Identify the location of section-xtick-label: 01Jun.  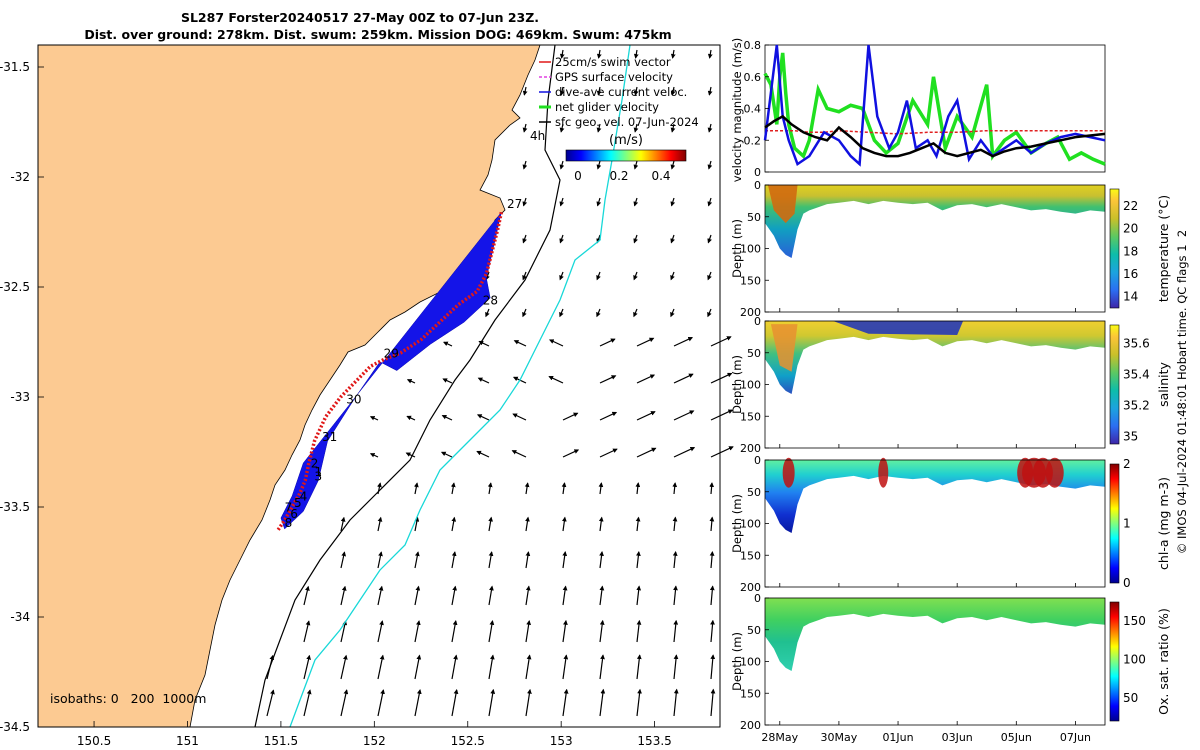
(897, 737).